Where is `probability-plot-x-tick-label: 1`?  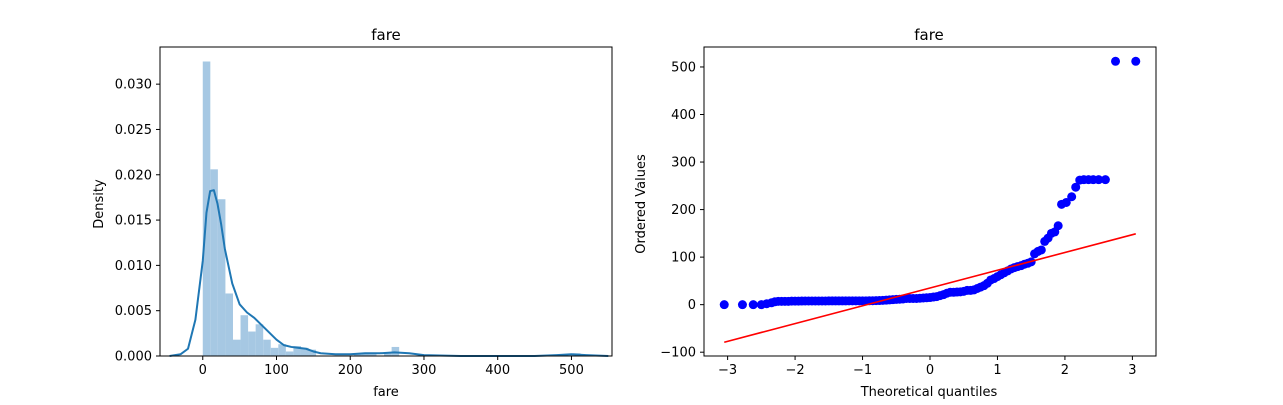 probability-plot-x-tick-label: 1 is located at coordinates (997, 370).